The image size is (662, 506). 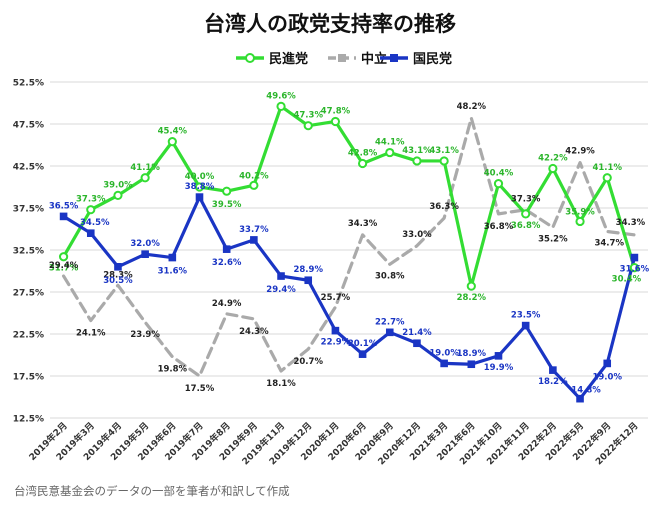 I want to click on data-label: 40.4%, so click(x=499, y=174).